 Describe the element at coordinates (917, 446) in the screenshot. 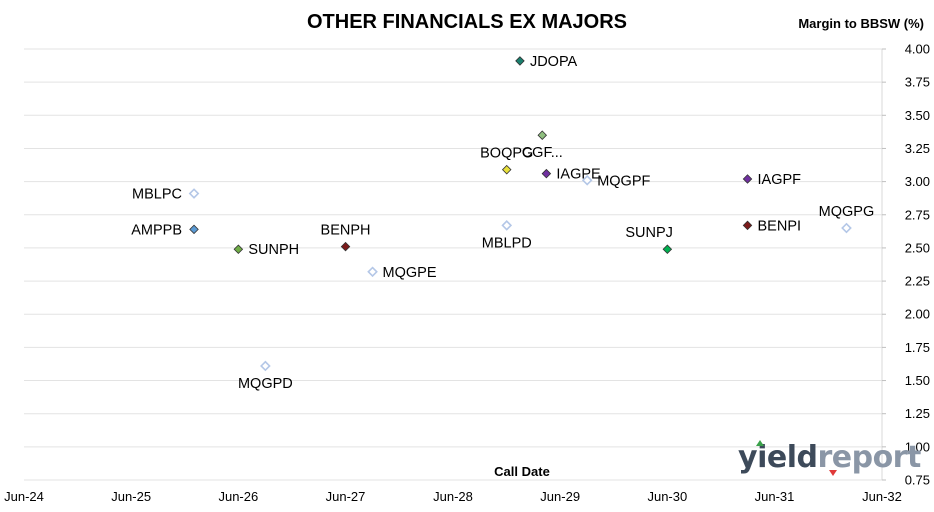

I see `y-tick-label: 1.00` at that location.